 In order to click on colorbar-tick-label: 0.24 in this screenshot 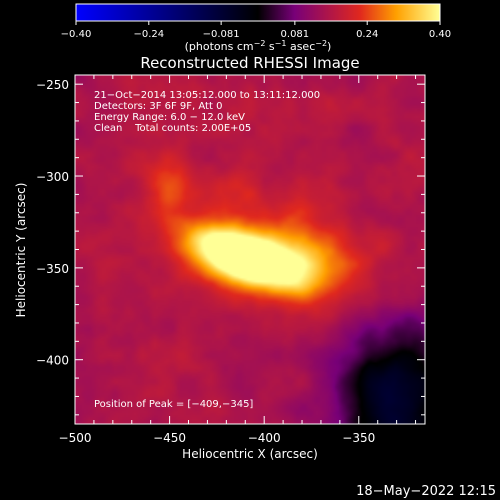, I will do `click(367, 34)`.